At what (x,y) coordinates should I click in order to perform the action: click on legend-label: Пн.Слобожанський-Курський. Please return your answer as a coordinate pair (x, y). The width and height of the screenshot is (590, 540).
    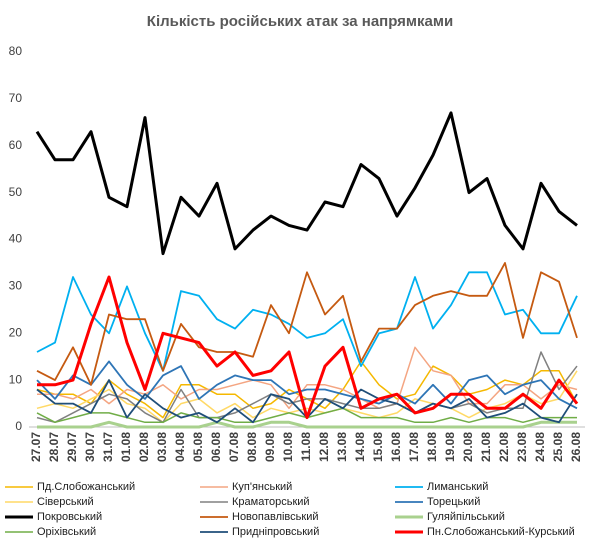
    Looking at the image, I should click on (501, 532).